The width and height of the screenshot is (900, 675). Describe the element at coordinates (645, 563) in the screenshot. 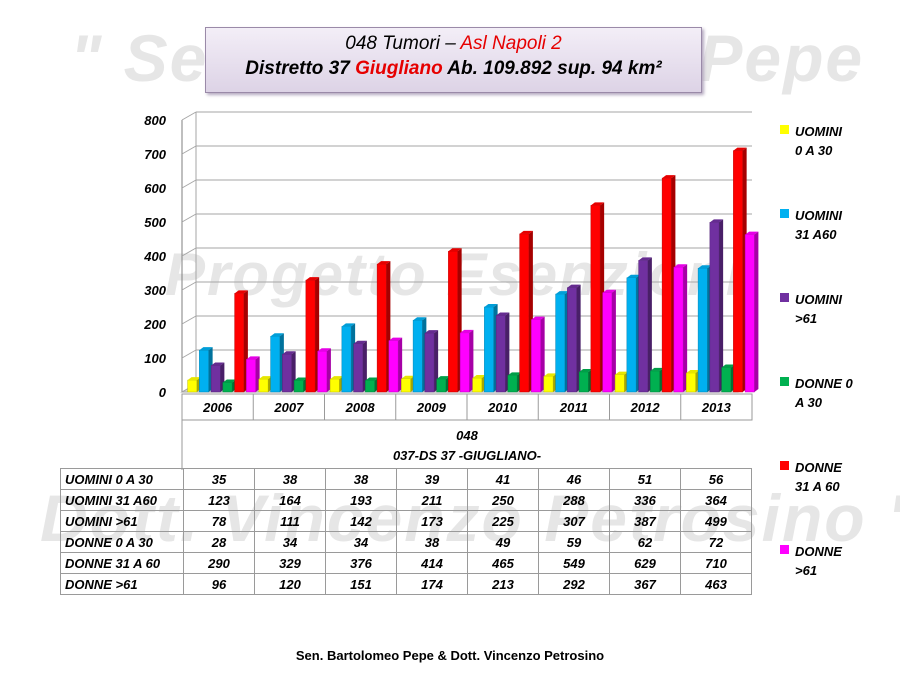

I see `table-cell: 629` at that location.